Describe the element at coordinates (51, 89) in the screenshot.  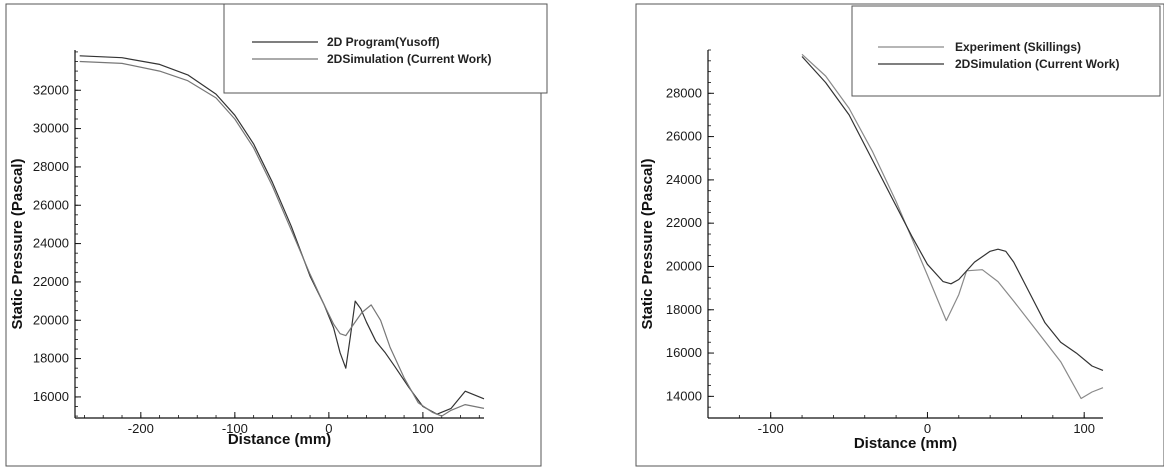
I see `y-tick-label: 32000` at that location.